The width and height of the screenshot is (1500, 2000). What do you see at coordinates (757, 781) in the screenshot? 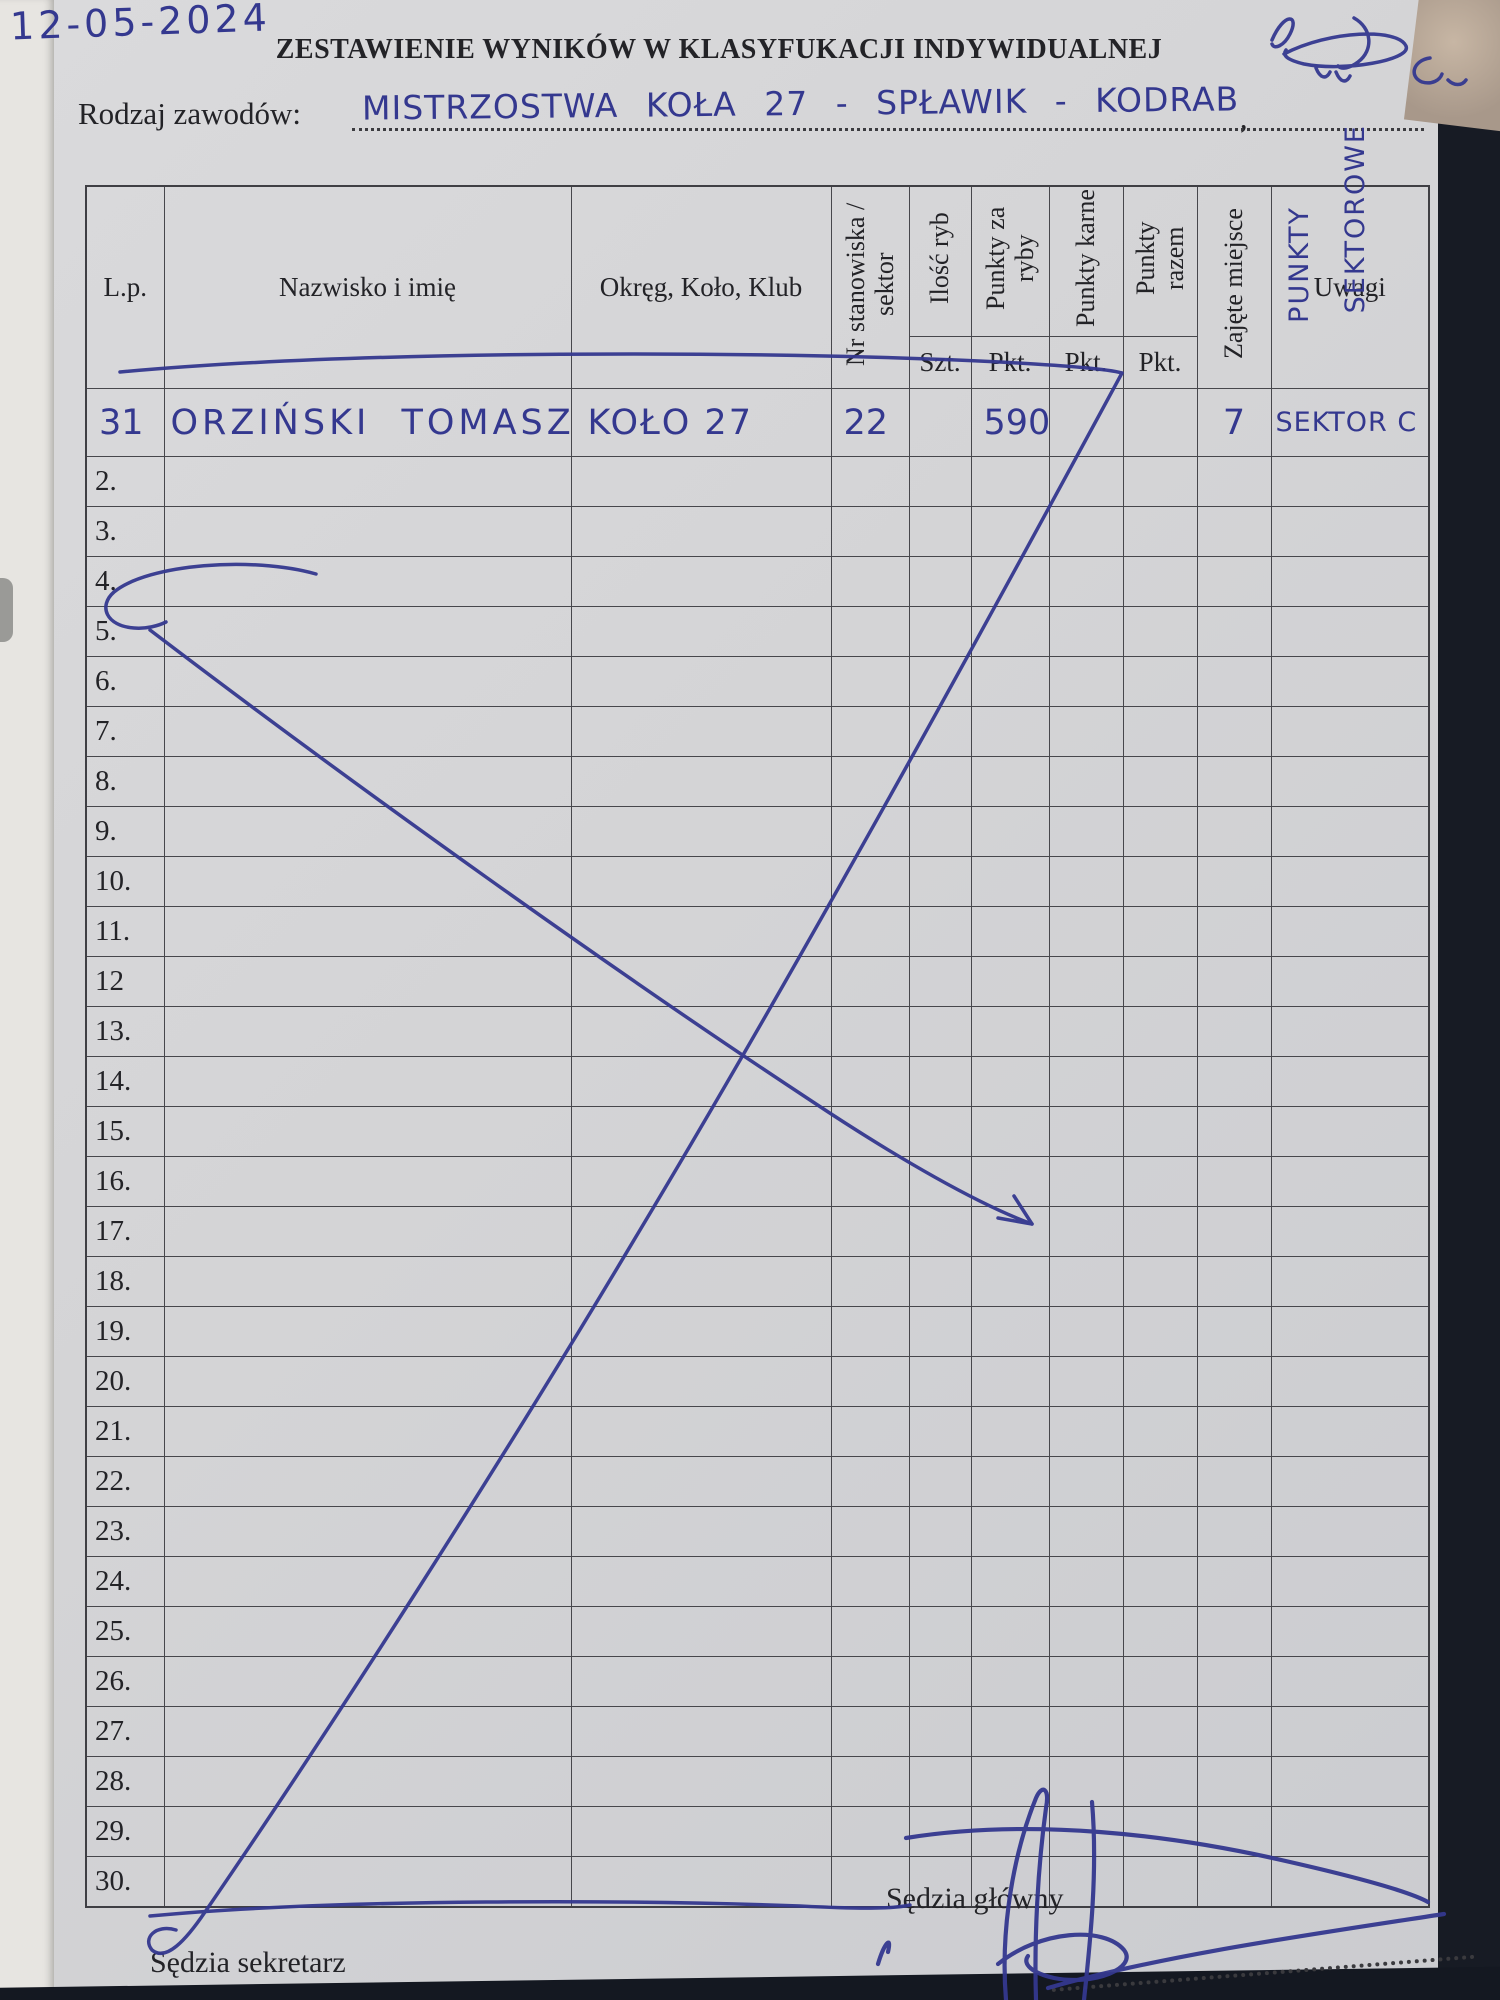
I see `table-row: 8.` at bounding box center [757, 781].